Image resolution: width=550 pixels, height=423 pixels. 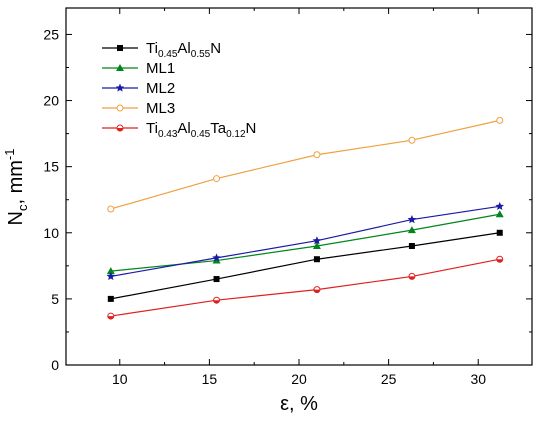 I want to click on legend-label-part: ML2, so click(x=160, y=88).